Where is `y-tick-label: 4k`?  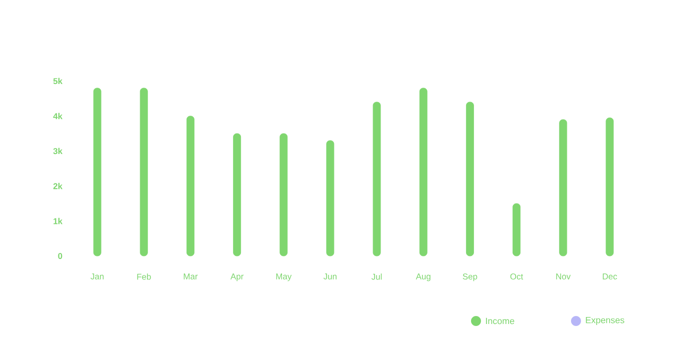
y-tick-label: 4k is located at coordinates (57, 116).